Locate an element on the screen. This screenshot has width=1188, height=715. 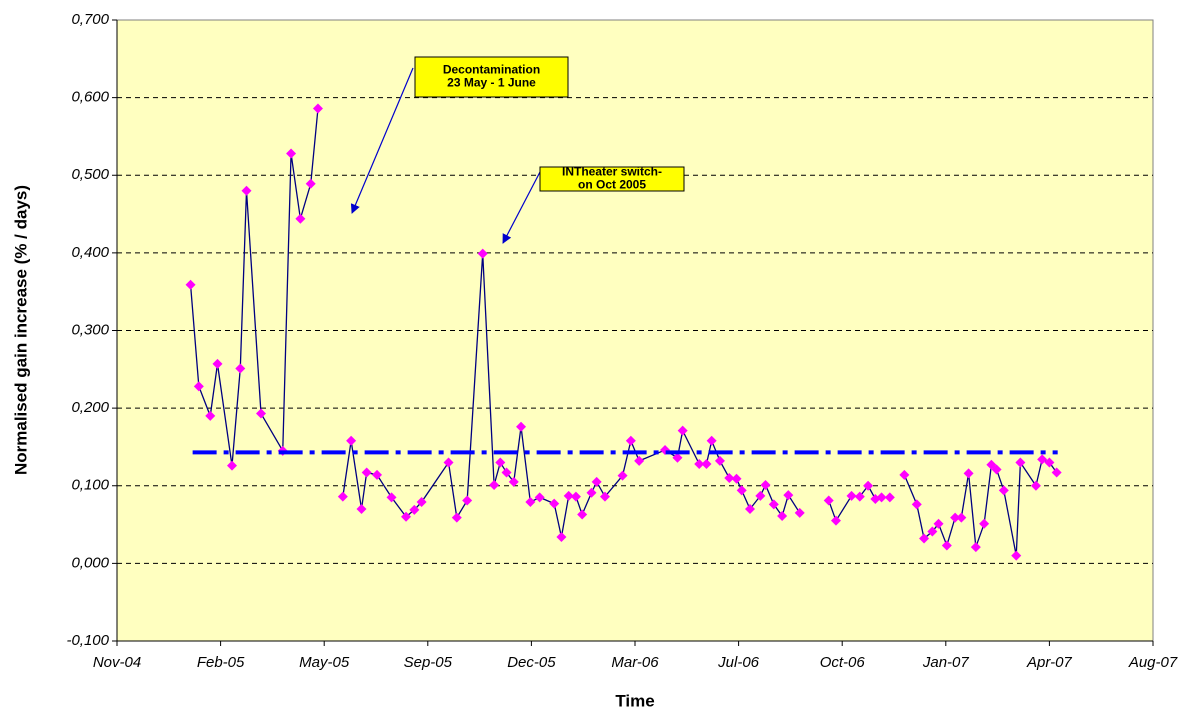
annotation-text: on Oct 2005 is located at coordinates (612, 185).